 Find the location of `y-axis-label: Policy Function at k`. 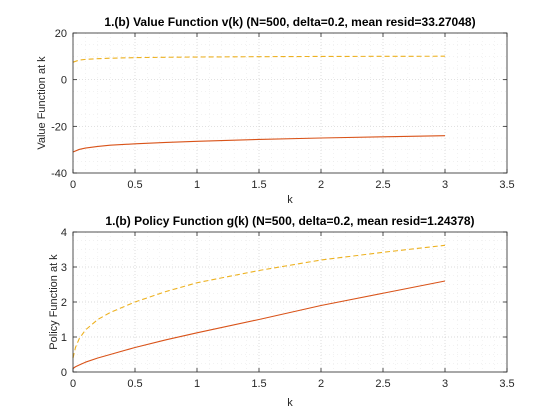

y-axis-label: Policy Function at k is located at coordinates (54, 302).